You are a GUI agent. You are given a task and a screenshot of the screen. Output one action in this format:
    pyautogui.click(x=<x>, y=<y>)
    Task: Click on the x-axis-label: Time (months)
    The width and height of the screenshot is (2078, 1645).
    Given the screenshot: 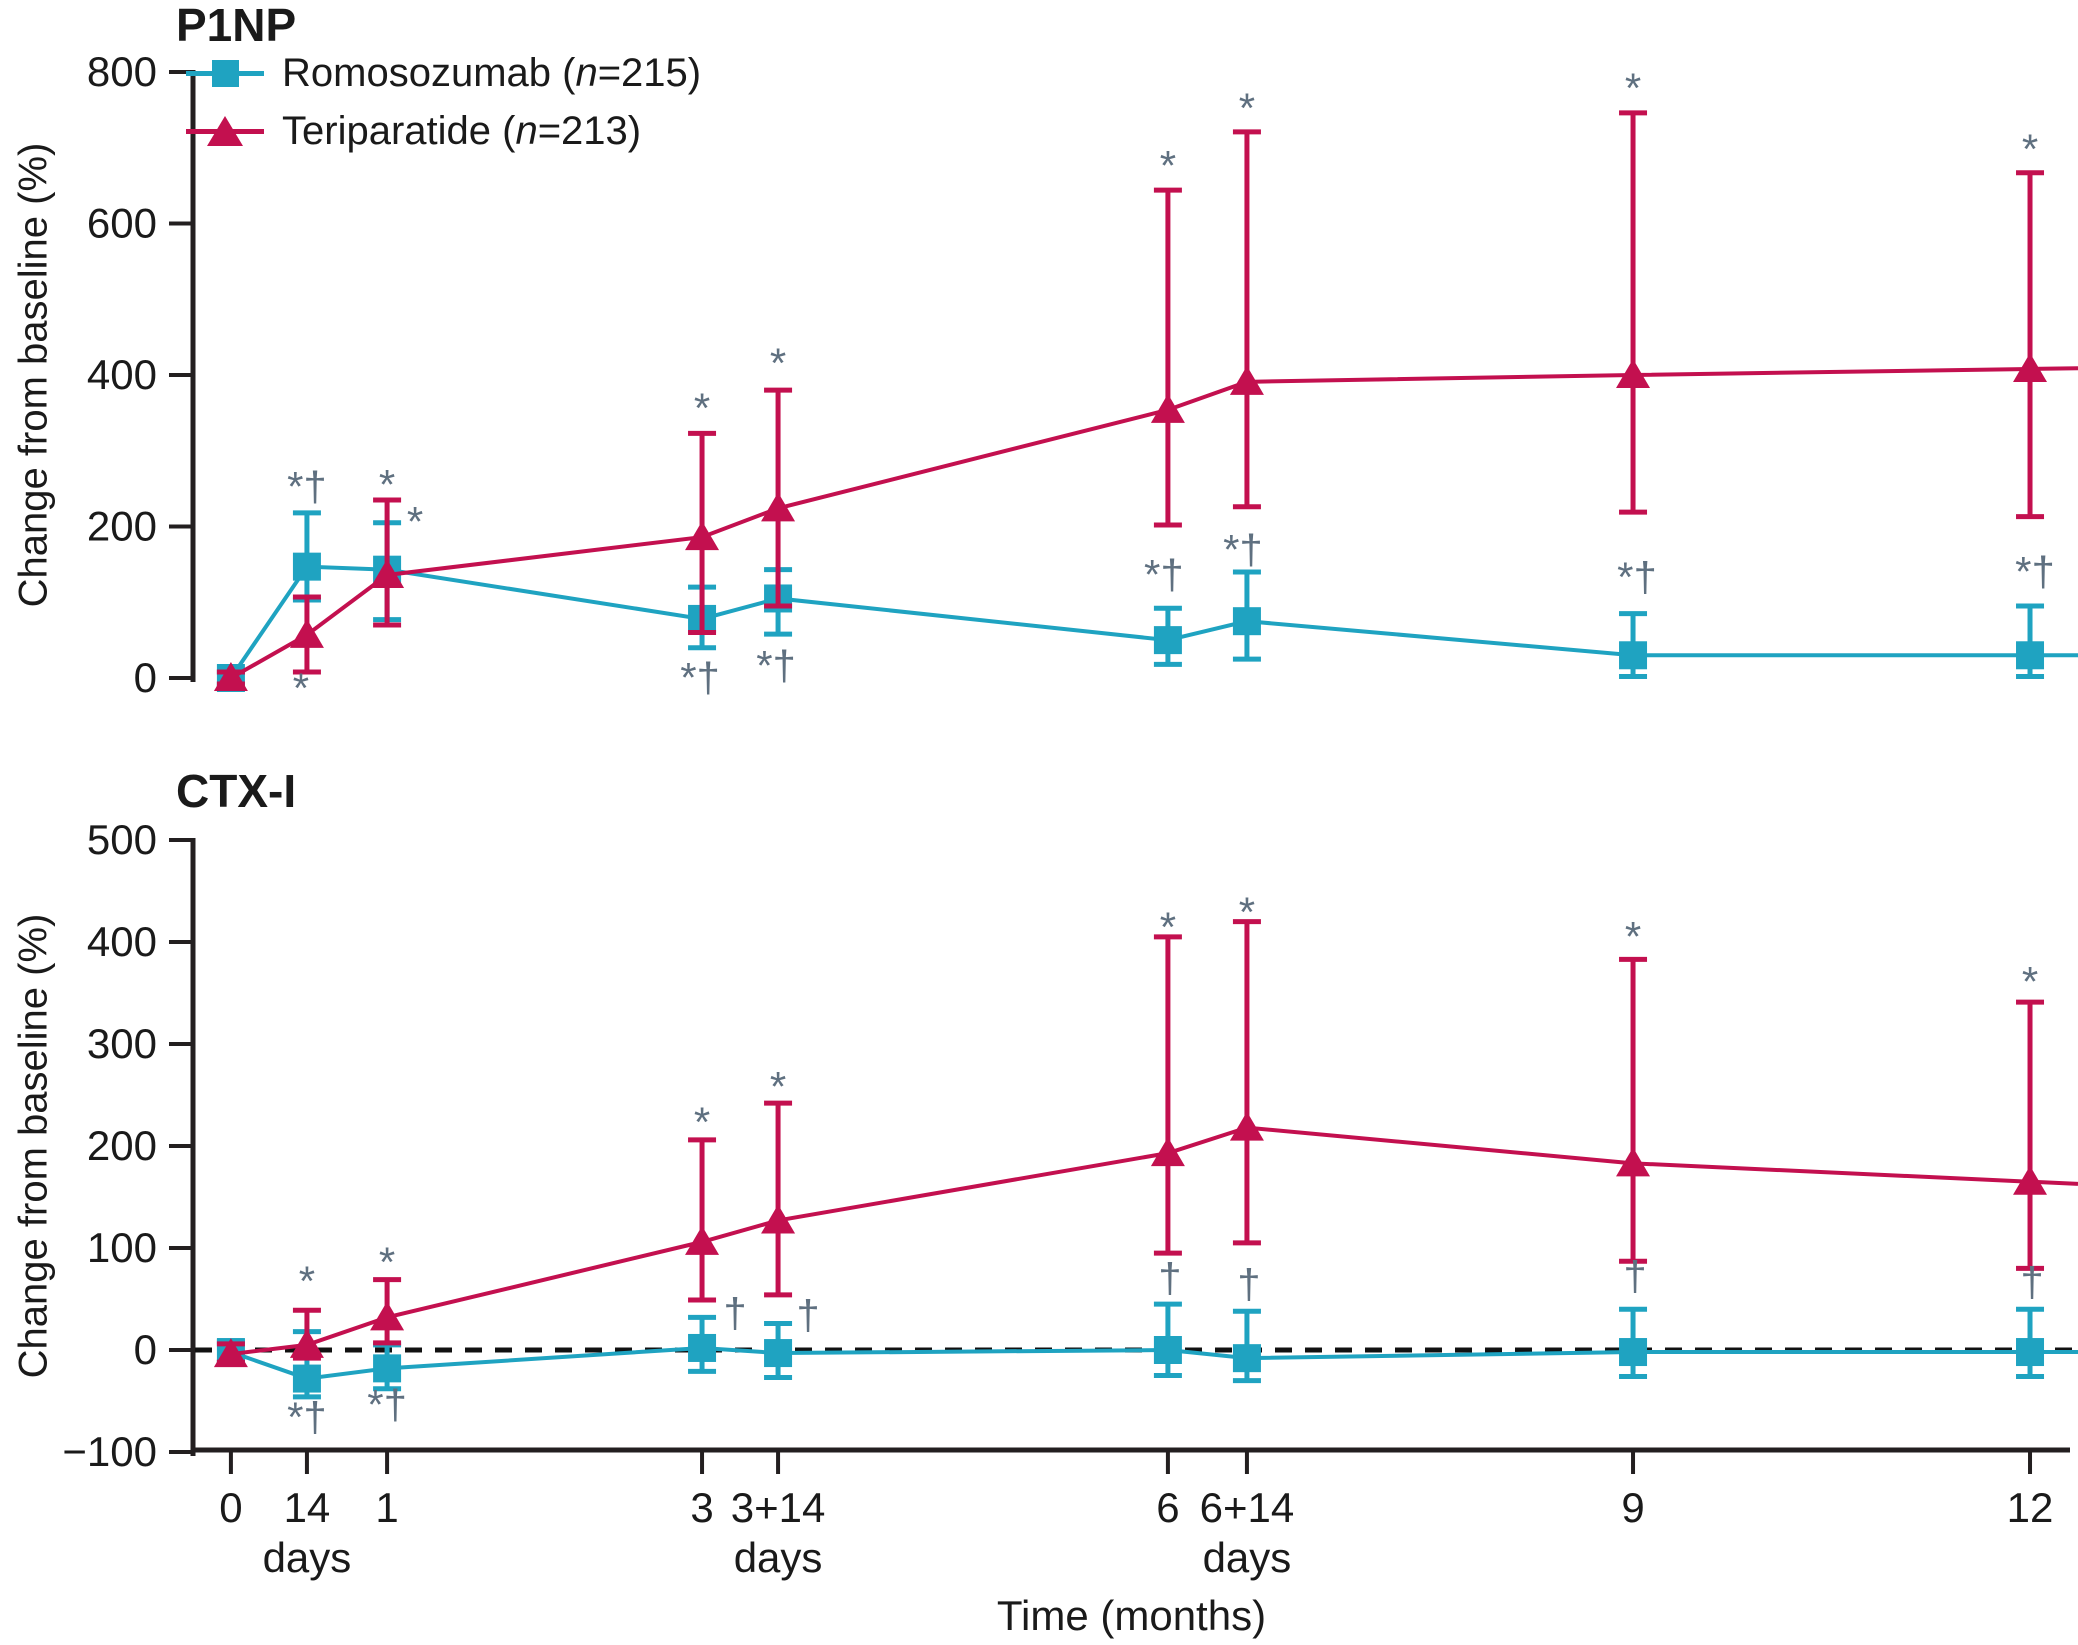 What is the action you would take?
    pyautogui.click(x=1131, y=1615)
    